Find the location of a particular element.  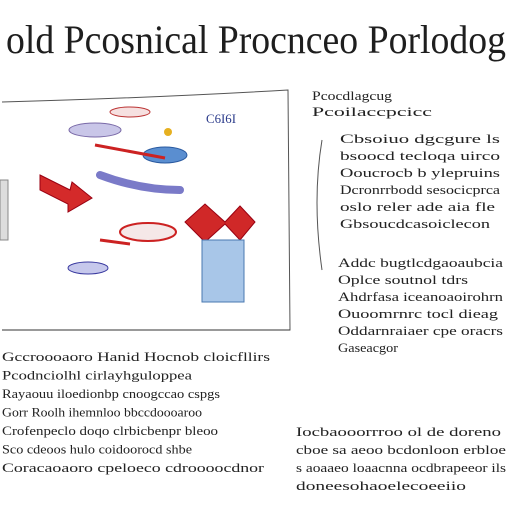

text-line: Ouoomrnrc tocl dieag is located at coordinates (418, 313).